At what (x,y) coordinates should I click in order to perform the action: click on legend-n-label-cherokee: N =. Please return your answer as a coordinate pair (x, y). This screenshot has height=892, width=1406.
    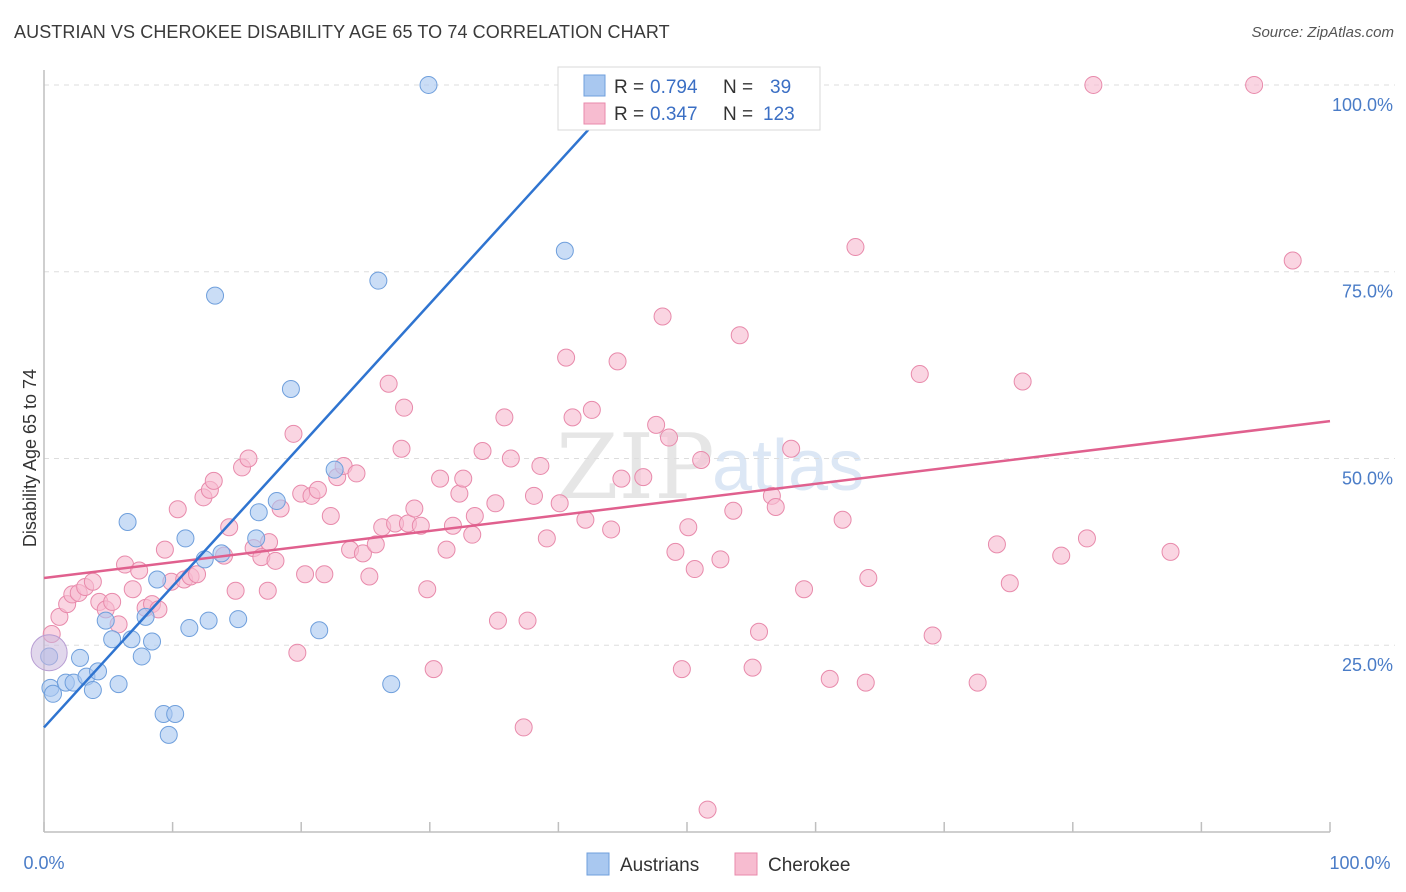
    Looking at the image, I should click on (738, 114).